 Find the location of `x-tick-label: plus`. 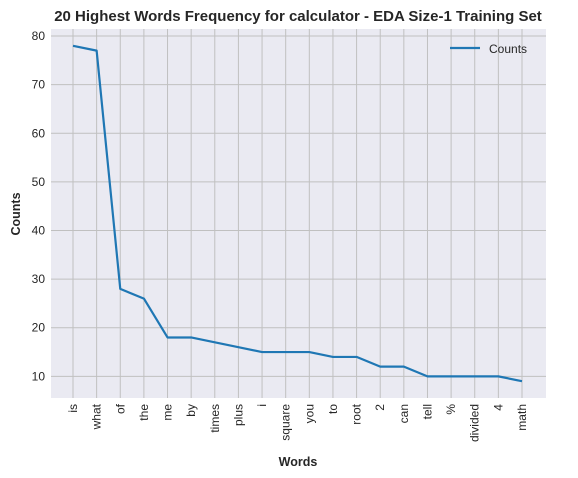

x-tick-label: plus is located at coordinates (238, 415).